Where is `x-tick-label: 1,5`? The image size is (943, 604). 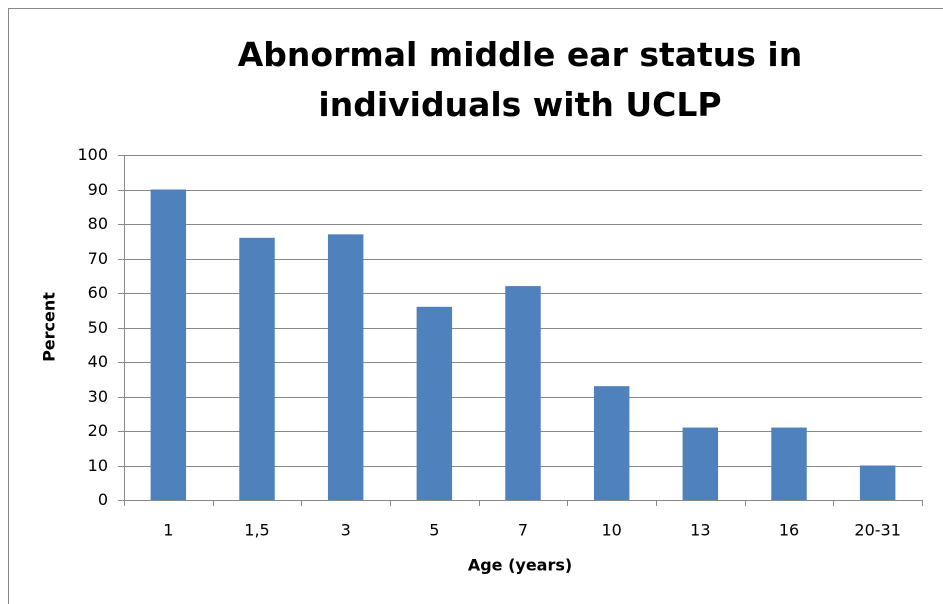
x-tick-label: 1,5 is located at coordinates (256, 530).